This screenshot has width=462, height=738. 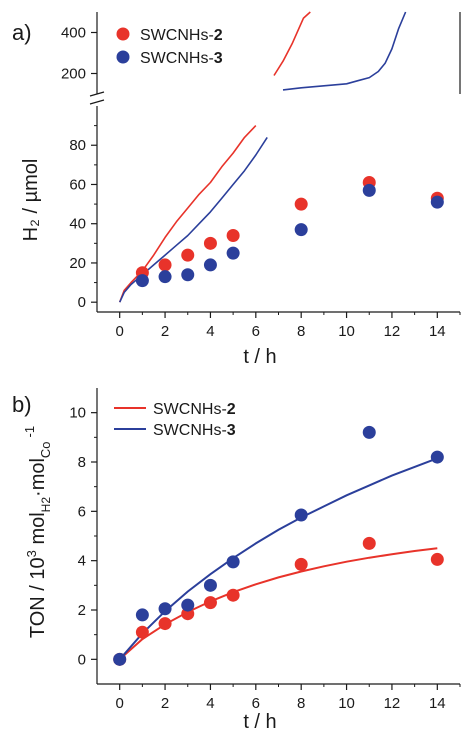 What do you see at coordinates (77, 145) in the screenshot?
I see `panel-a-y-tick-label: 80` at bounding box center [77, 145].